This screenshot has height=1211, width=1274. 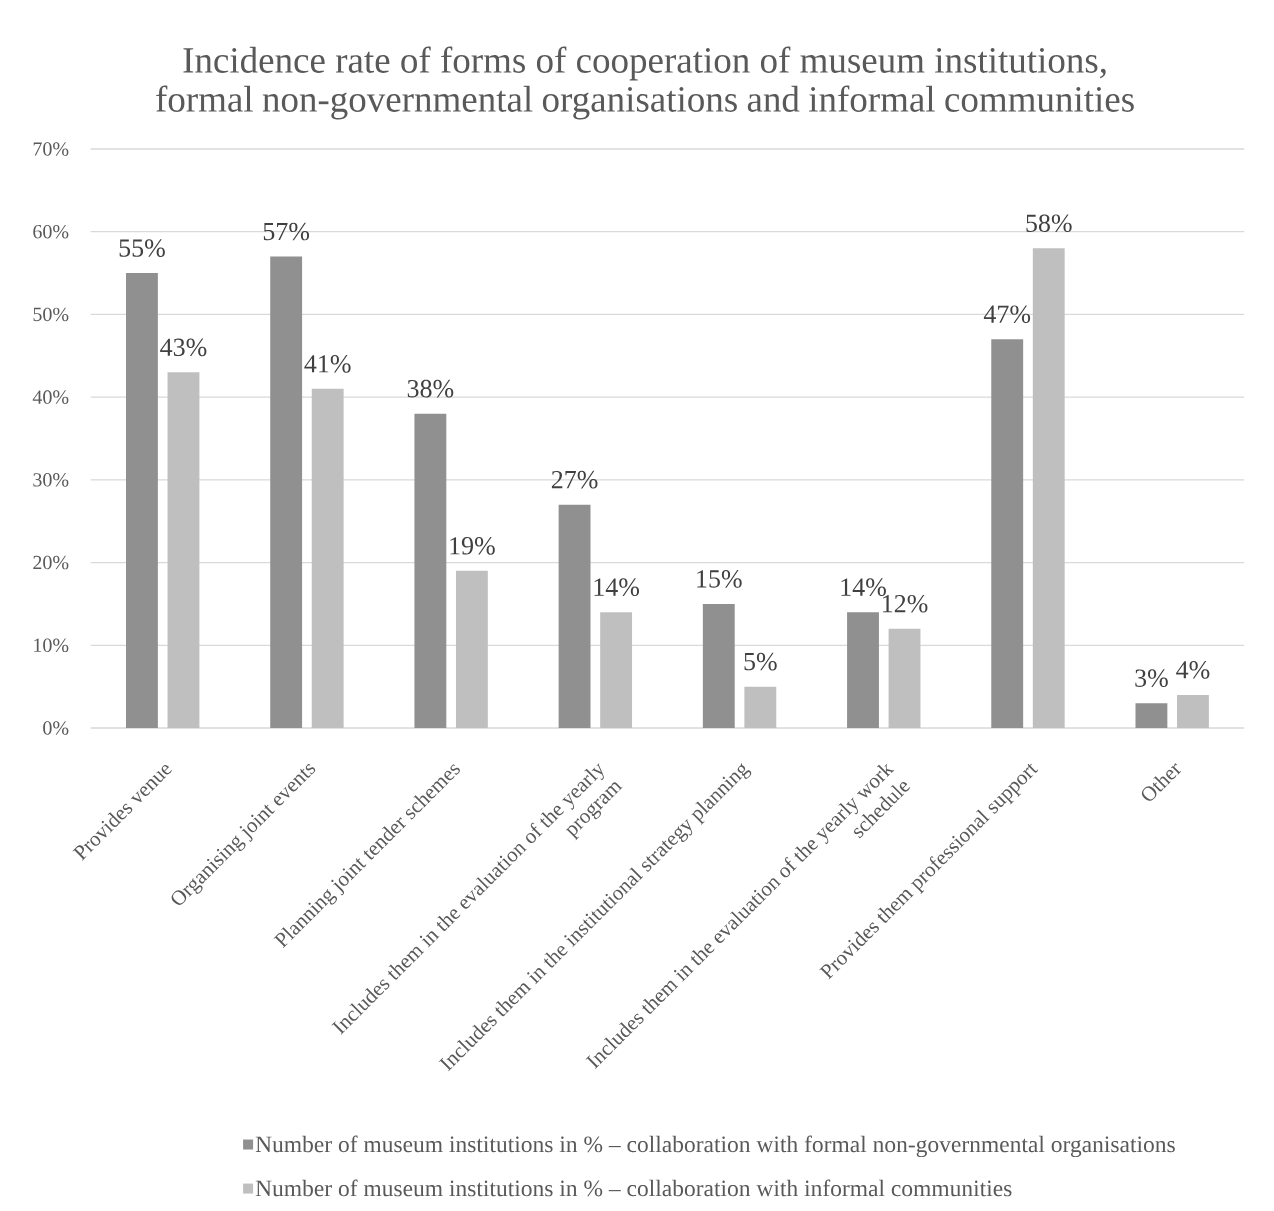 What do you see at coordinates (1049, 223) in the screenshot?
I see `data-label: 58%` at bounding box center [1049, 223].